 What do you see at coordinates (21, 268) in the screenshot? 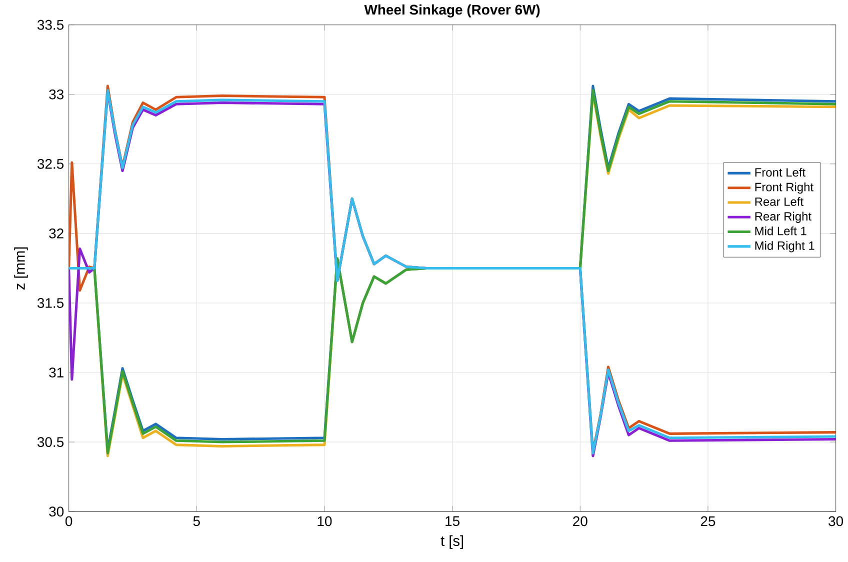
I see `y-axis-title: z [mm]` at bounding box center [21, 268].